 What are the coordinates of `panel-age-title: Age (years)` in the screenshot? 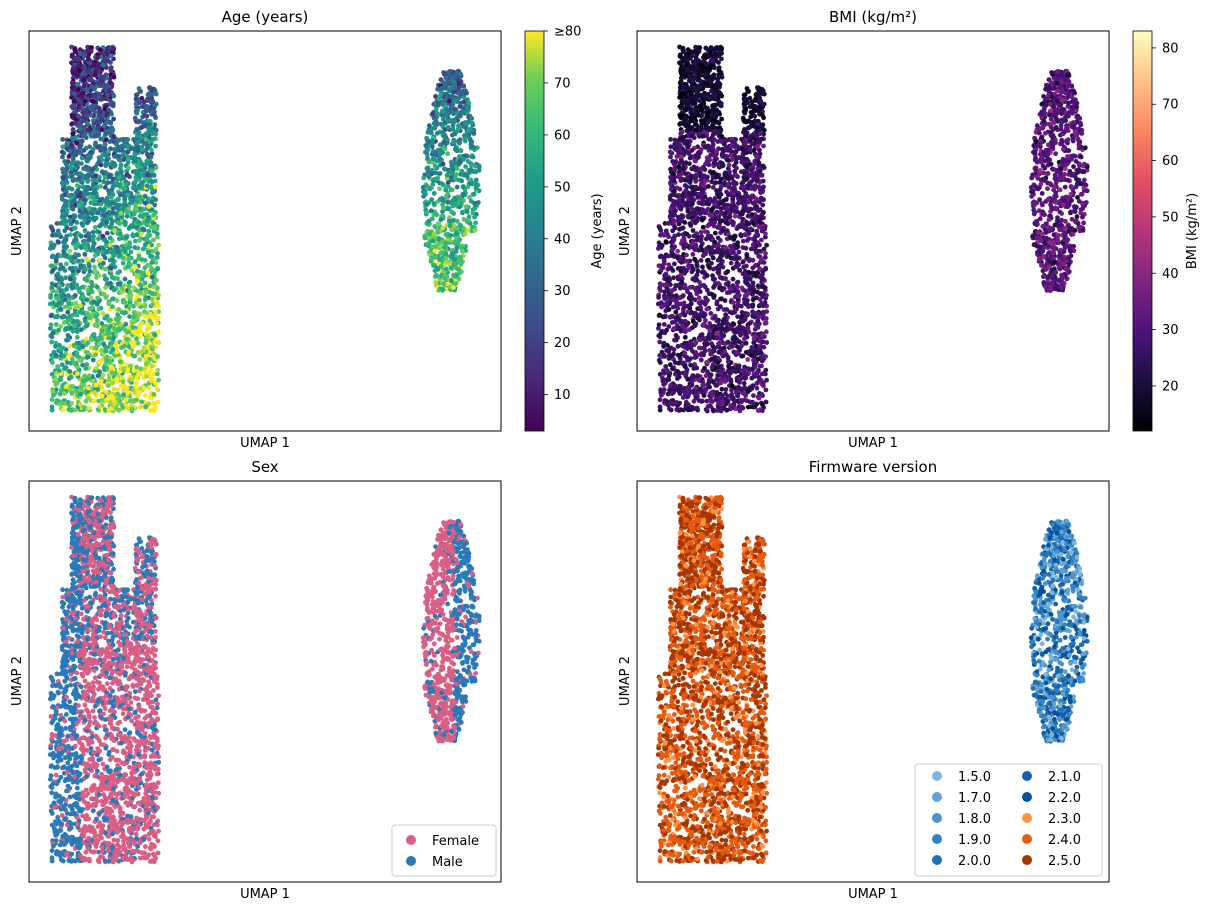 It's located at (265, 17).